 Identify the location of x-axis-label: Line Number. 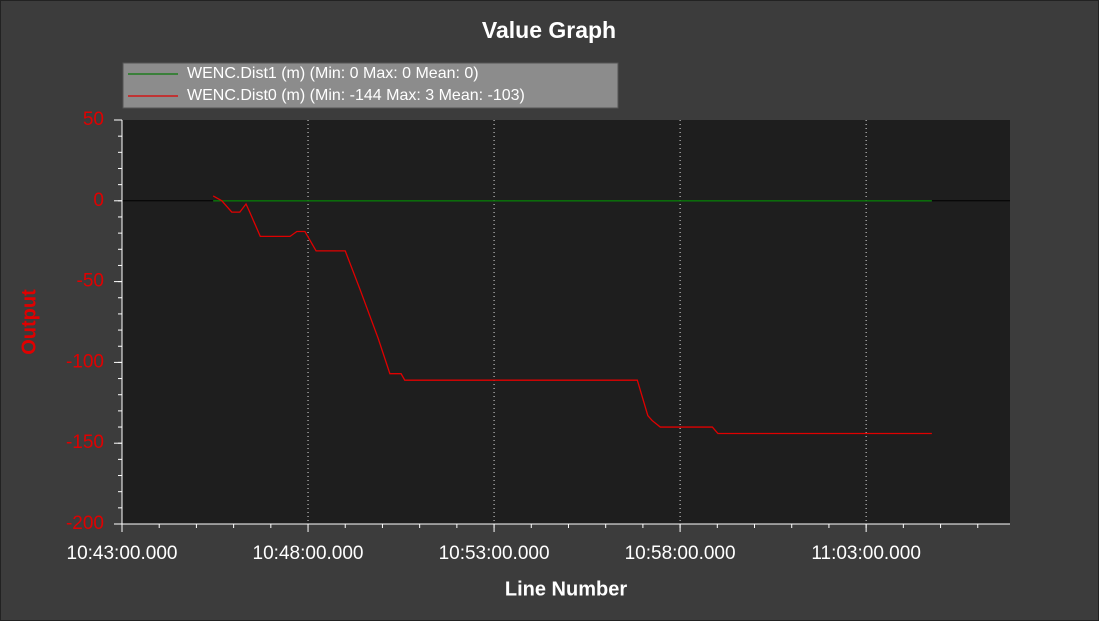
(566, 589).